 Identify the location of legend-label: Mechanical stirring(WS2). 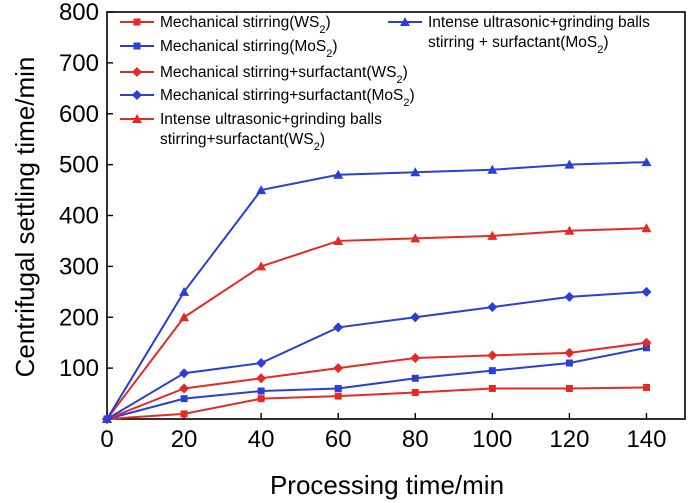
(245, 25).